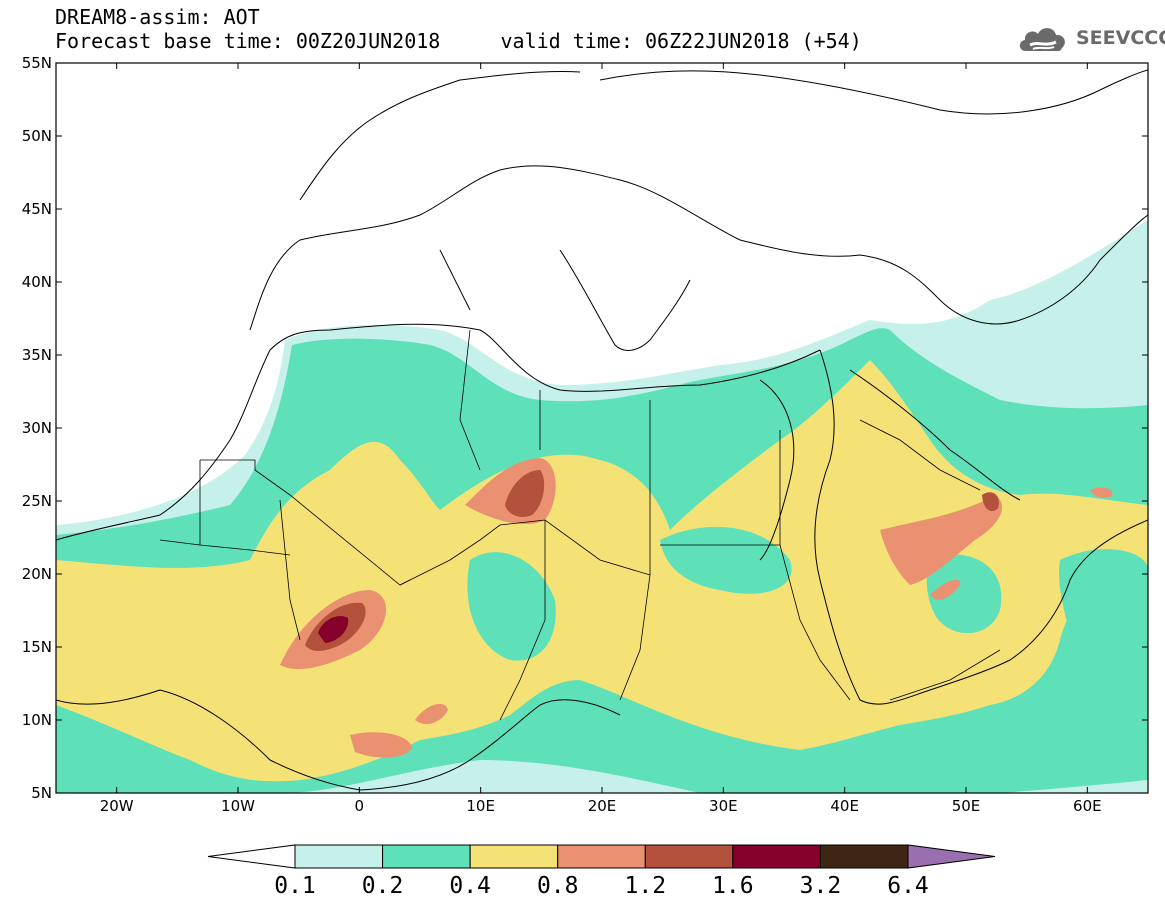 The height and width of the screenshot is (905, 1165). I want to click on aot-band-1.2-b, so click(525, 493).